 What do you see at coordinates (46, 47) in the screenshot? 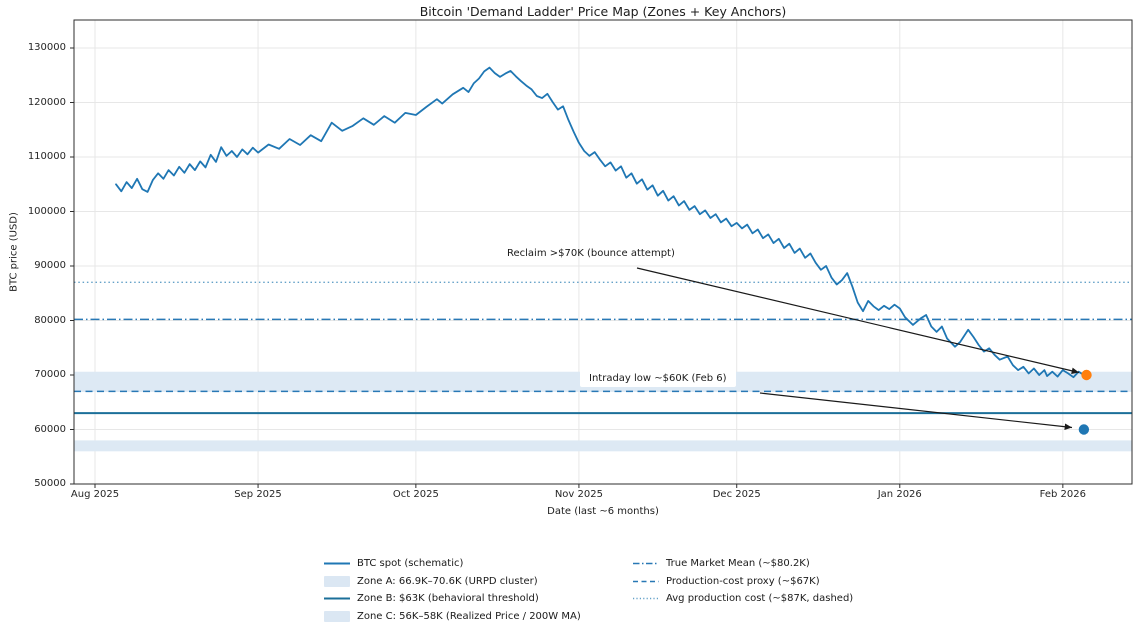
I see `y-tick-label: 130000` at bounding box center [46, 47].